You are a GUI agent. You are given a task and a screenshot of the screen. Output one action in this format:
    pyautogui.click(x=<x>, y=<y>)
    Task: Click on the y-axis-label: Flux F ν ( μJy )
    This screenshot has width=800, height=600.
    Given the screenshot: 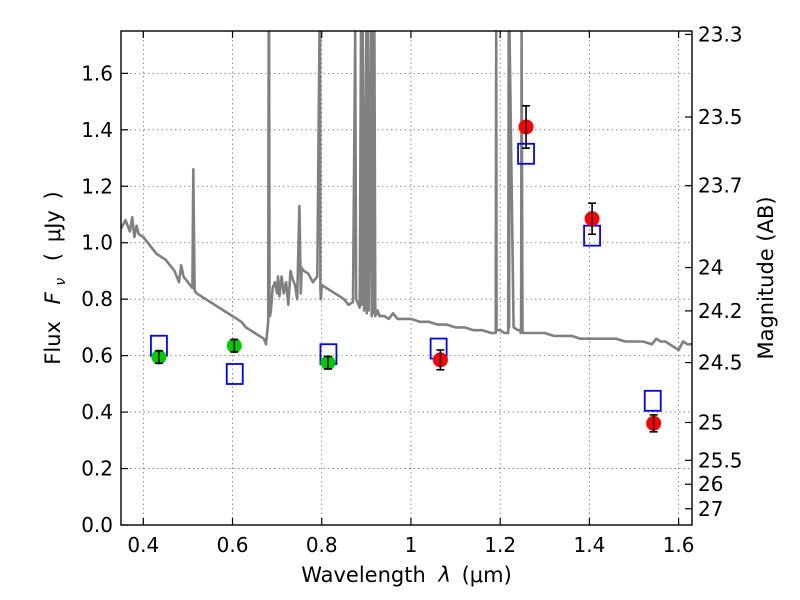 What is the action you would take?
    pyautogui.click(x=55, y=277)
    